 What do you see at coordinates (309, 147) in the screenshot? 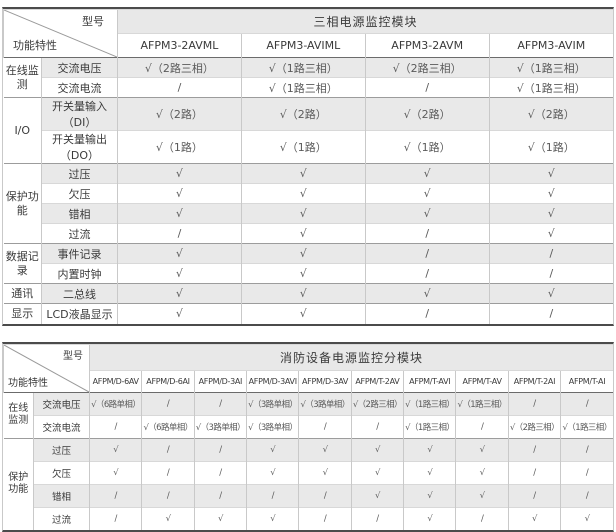
I see `table-row: 开关量输出（DO）√（1路）√（1路）√（1路）√（1路）` at bounding box center [309, 147].